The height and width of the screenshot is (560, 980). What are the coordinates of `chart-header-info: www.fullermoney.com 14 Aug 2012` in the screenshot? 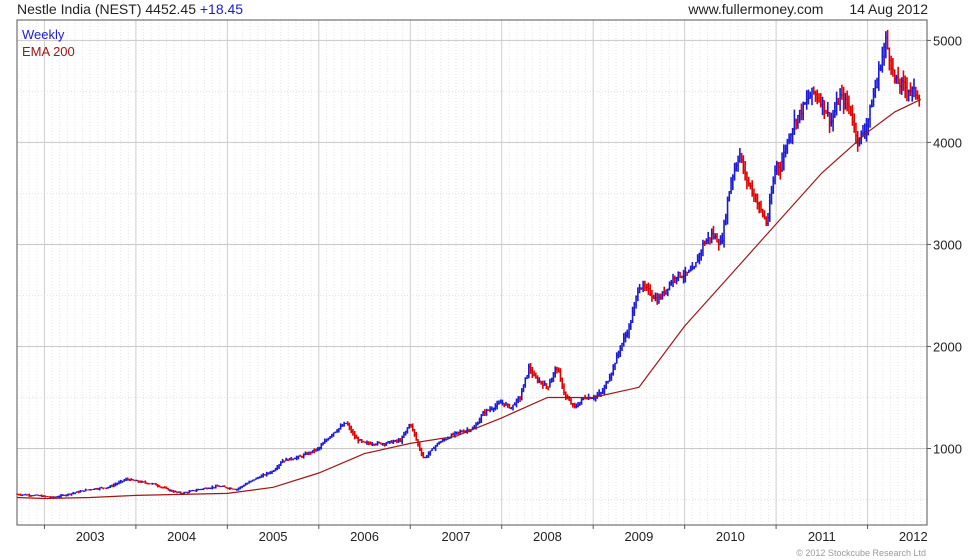 It's located at (808, 9).